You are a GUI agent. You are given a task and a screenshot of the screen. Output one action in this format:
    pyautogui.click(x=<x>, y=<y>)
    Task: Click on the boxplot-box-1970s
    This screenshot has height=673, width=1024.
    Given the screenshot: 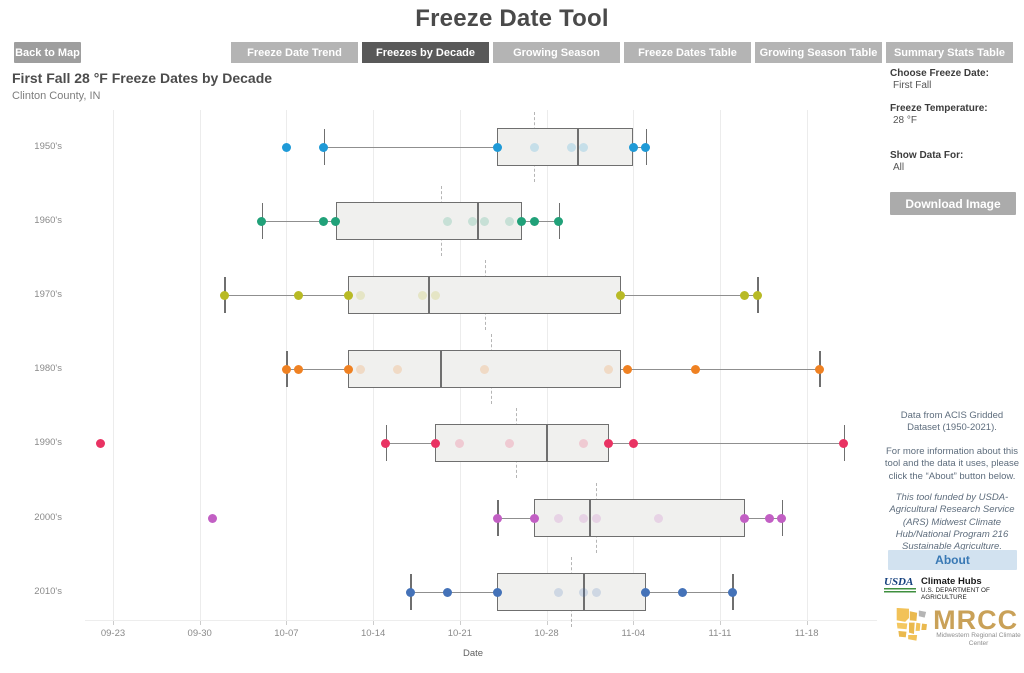 What is the action you would take?
    pyautogui.click(x=484, y=295)
    